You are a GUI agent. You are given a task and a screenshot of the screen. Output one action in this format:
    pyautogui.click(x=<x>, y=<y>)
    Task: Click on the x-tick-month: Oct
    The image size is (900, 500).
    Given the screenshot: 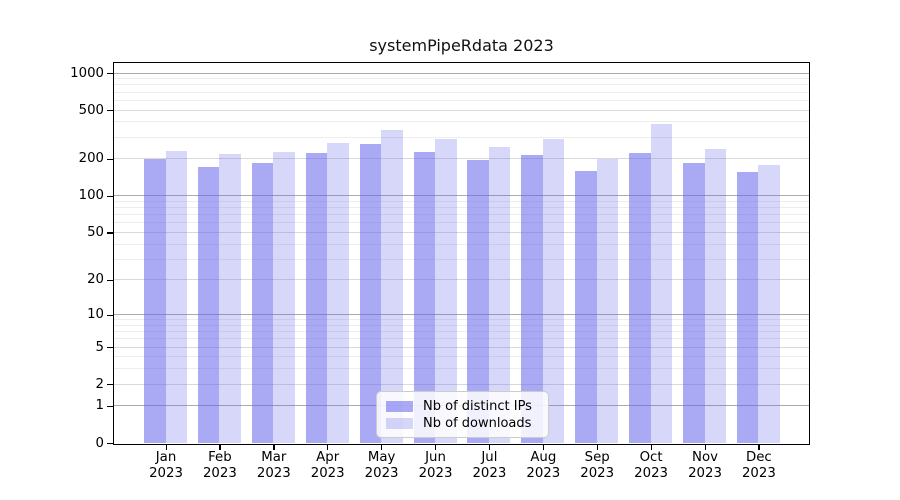 What is the action you would take?
    pyautogui.click(x=651, y=457)
    